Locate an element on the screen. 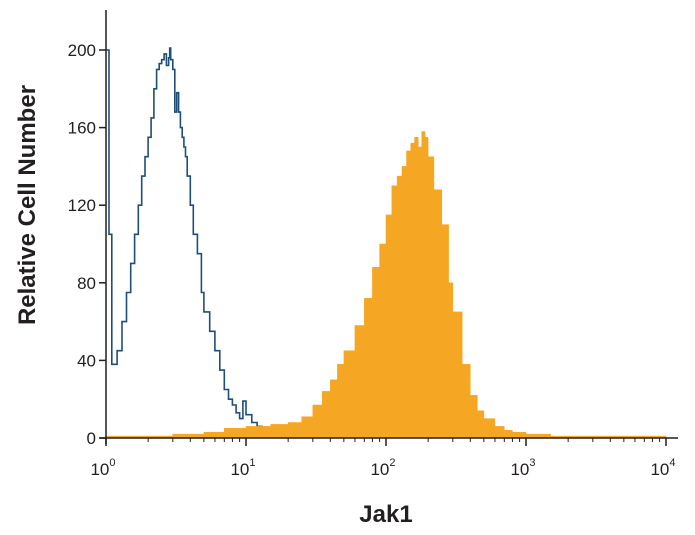  y-tick-label: 200 is located at coordinates (82, 50).